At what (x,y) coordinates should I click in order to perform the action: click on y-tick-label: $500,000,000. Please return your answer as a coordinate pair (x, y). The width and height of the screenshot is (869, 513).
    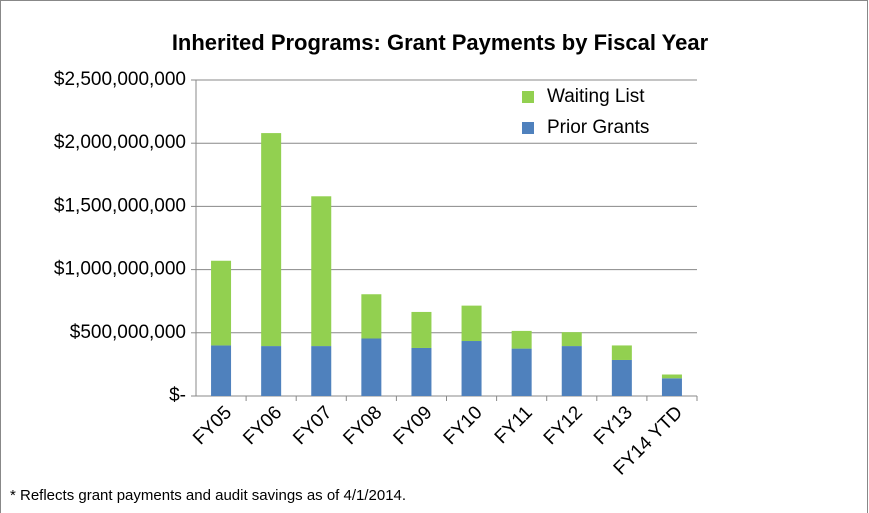
    Looking at the image, I should click on (128, 332).